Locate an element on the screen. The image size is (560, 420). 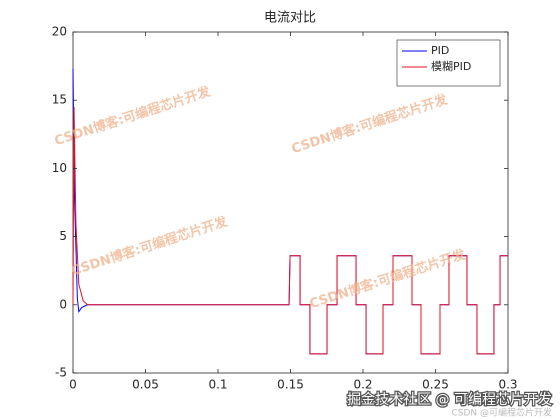
y-tick-label: 5 is located at coordinates (63, 236).